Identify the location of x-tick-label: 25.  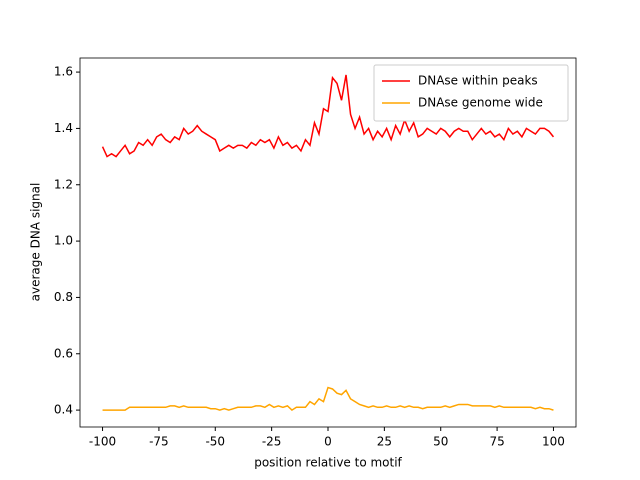
(384, 442).